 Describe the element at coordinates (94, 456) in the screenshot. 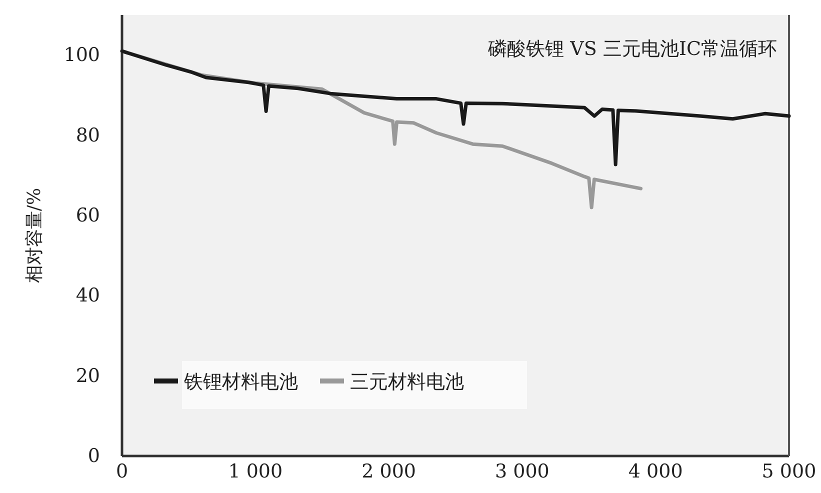

I see `y-tick-label: 0` at that location.